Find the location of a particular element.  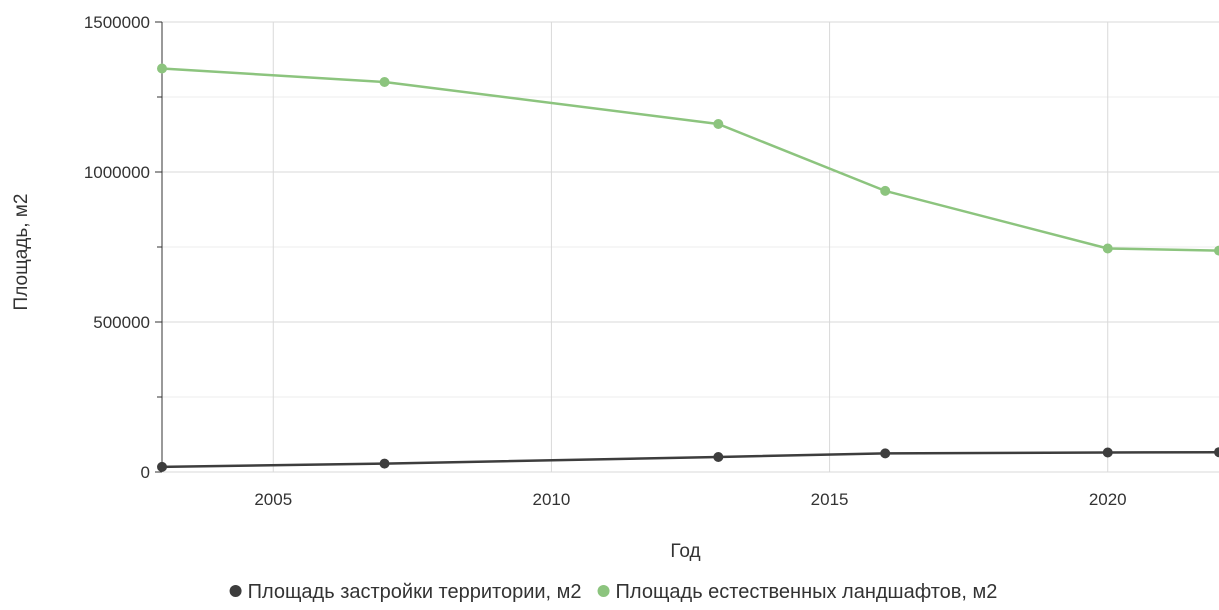

y-axis-title: Площадь, м2 is located at coordinates (21, 252).